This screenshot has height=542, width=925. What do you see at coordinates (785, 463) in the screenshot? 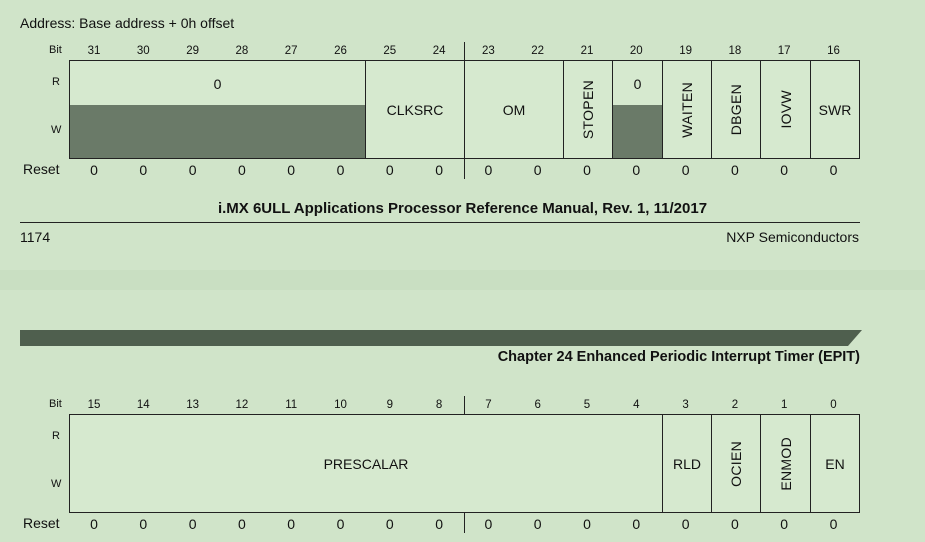
I see `field-enmod-label: ENMOD` at bounding box center [785, 463].